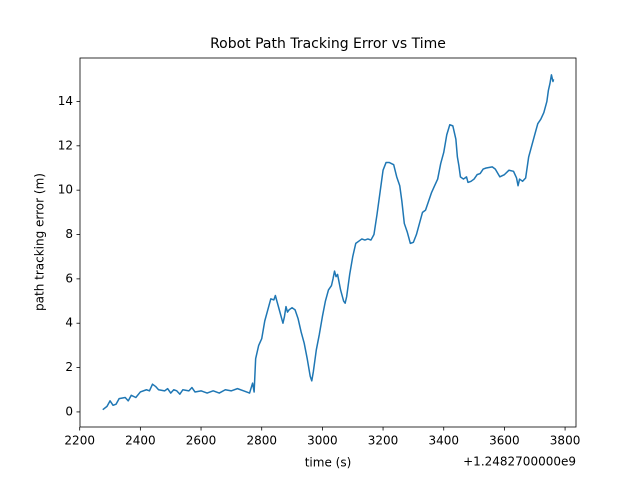  What do you see at coordinates (69, 323) in the screenshot?
I see `y-tick-label: 4` at bounding box center [69, 323].